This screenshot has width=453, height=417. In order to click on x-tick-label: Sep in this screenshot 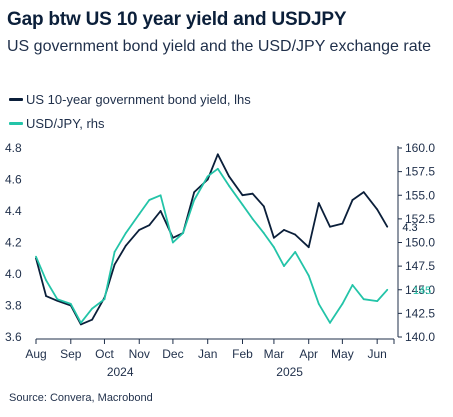, I will do `click(71, 354)`.